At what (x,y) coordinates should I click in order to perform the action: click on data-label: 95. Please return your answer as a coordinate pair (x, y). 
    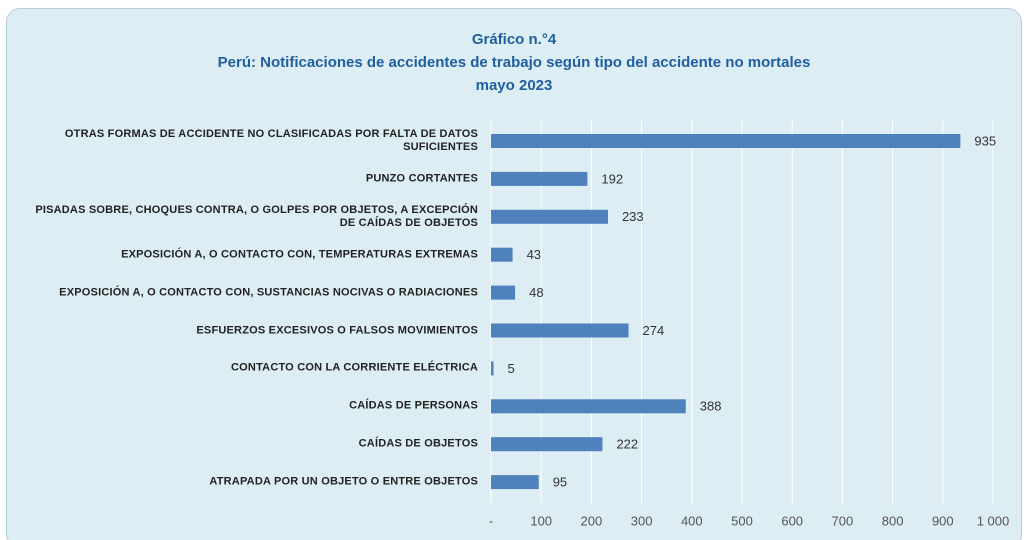
    Looking at the image, I should click on (560, 482).